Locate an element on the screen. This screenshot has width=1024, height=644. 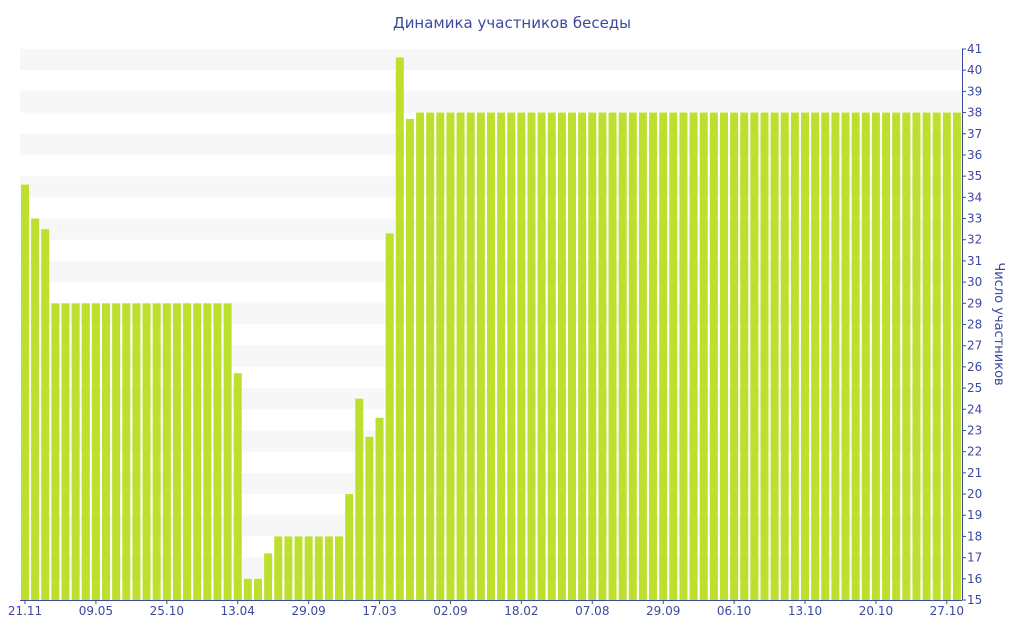
x-tick-label: 06.10 is located at coordinates (734, 611).